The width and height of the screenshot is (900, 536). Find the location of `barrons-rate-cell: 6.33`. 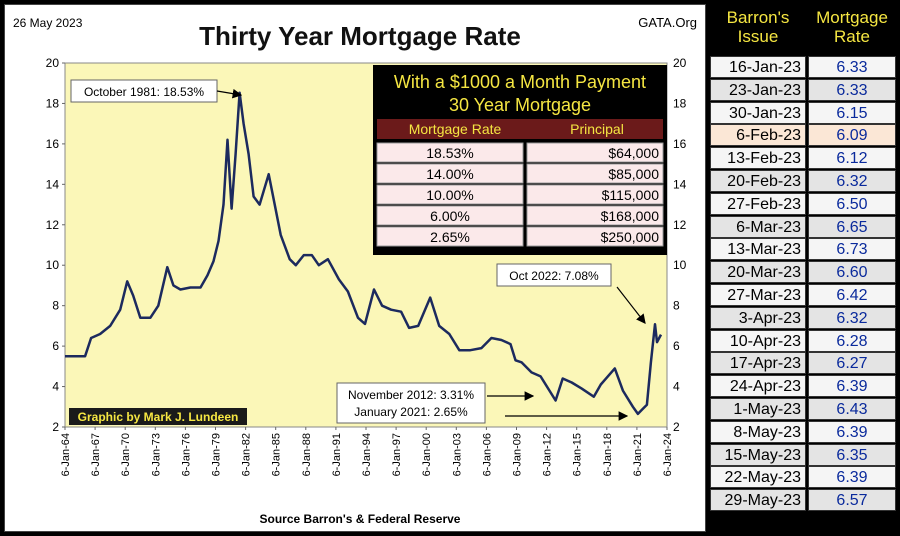

barrons-rate-cell: 6.33 is located at coordinates (852, 67).